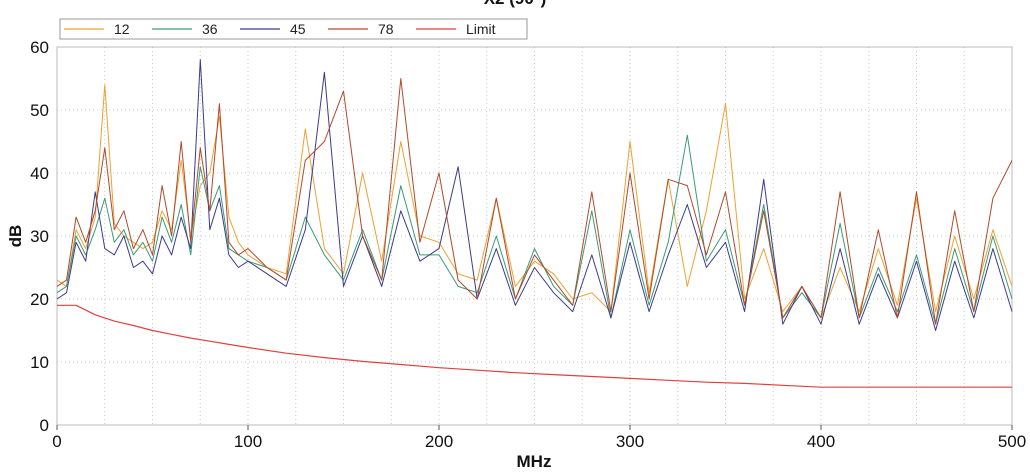  What do you see at coordinates (39, 173) in the screenshot?
I see `y-tick-label: 40` at bounding box center [39, 173].